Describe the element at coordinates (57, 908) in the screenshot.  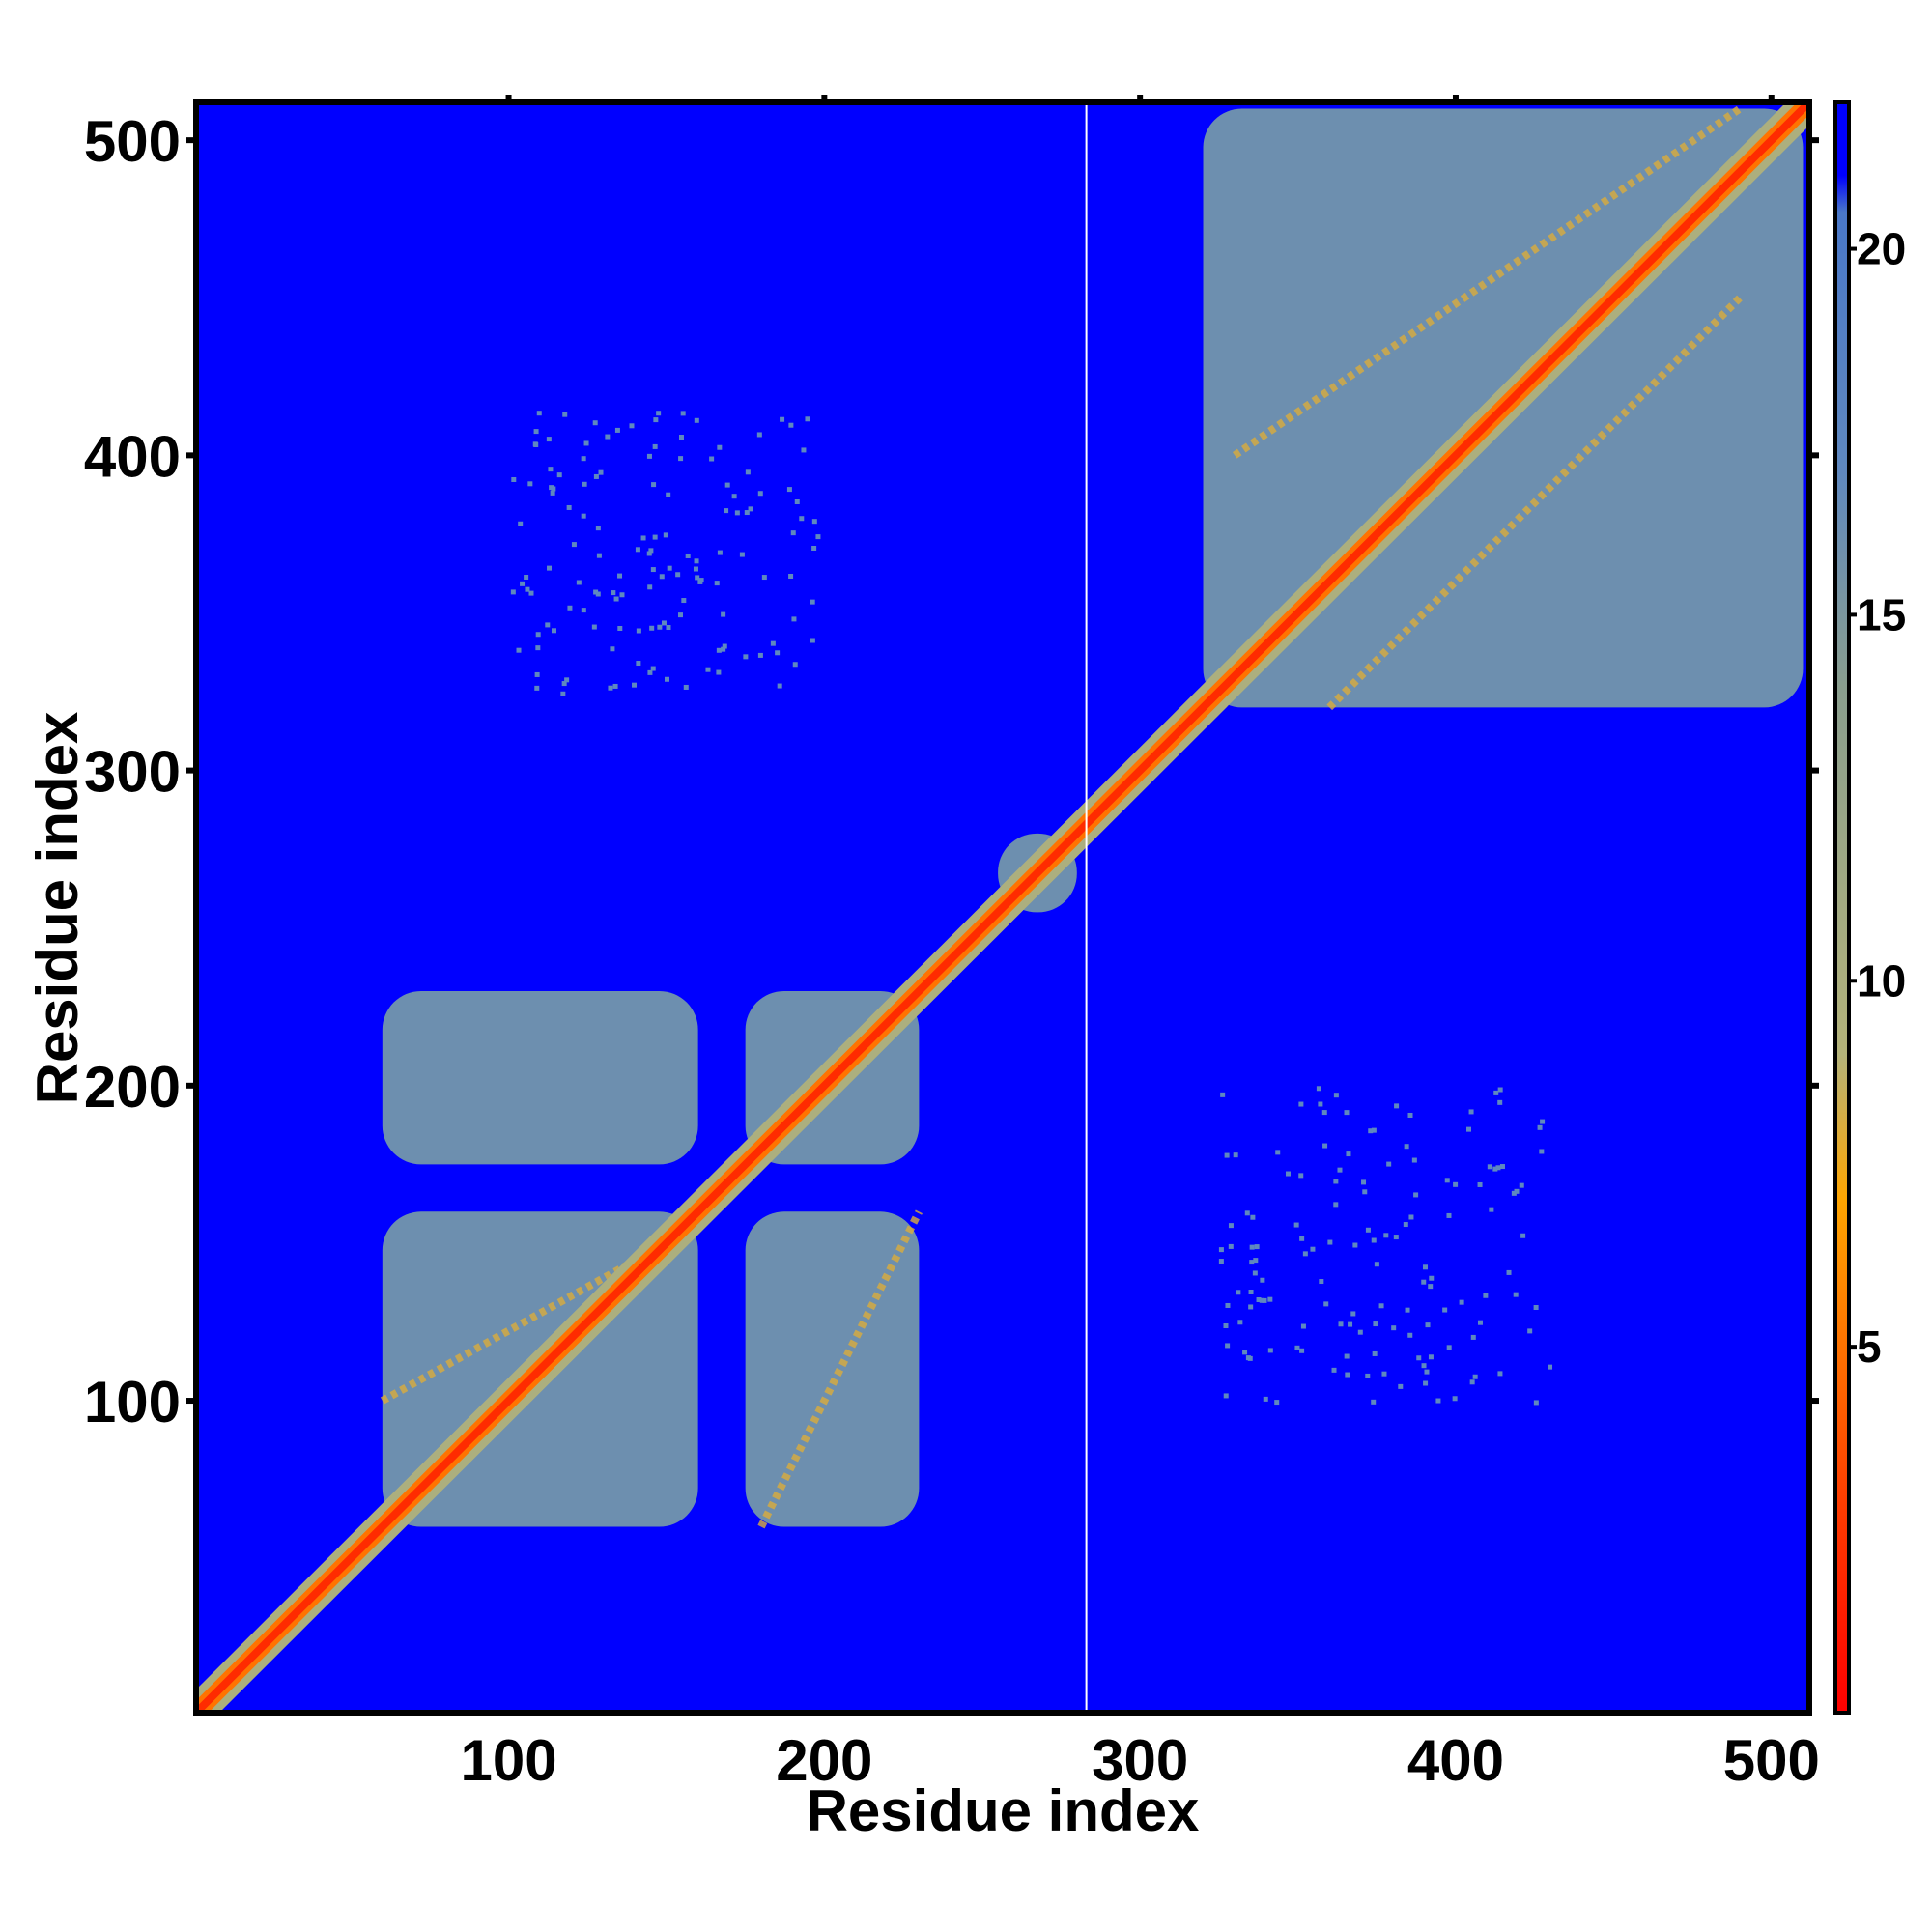
I see `y-axis-title: Residue index` at that location.